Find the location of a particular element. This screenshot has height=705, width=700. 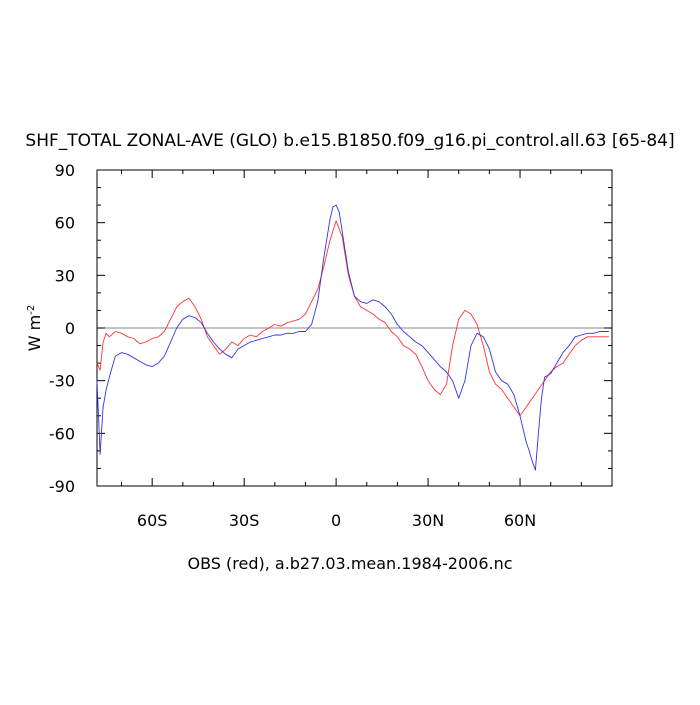

chart-subtitle: OBS (red), a.b27.03.mean.1984-2006.nc is located at coordinates (349, 563).